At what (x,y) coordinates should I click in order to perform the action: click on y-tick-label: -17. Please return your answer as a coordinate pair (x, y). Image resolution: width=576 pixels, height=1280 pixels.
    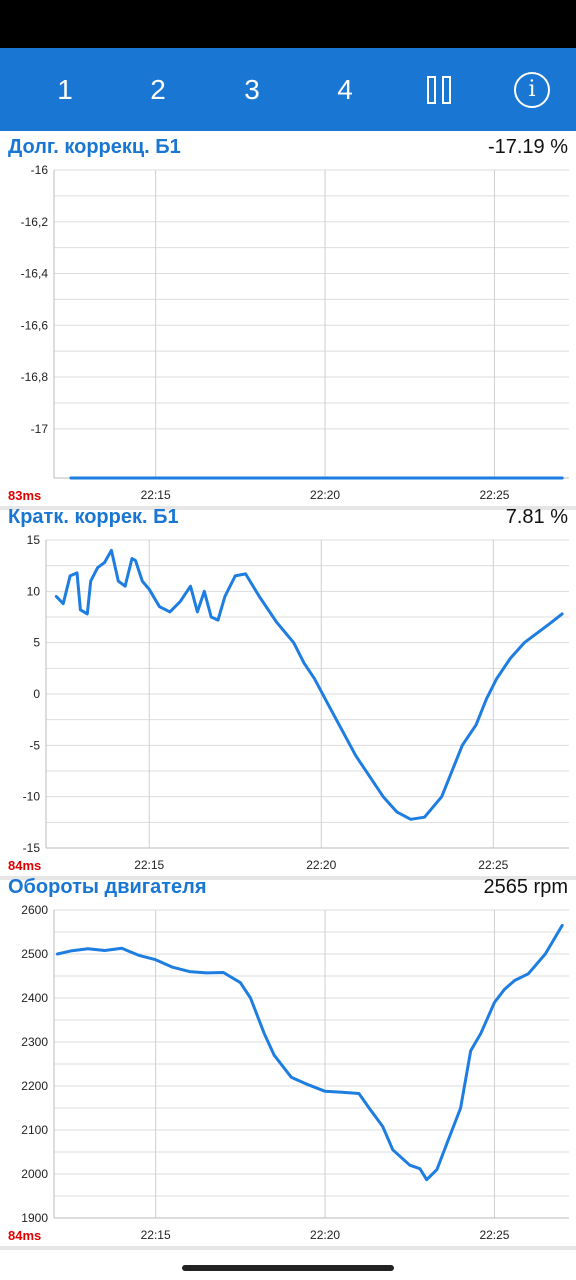
    Looking at the image, I should click on (40, 429).